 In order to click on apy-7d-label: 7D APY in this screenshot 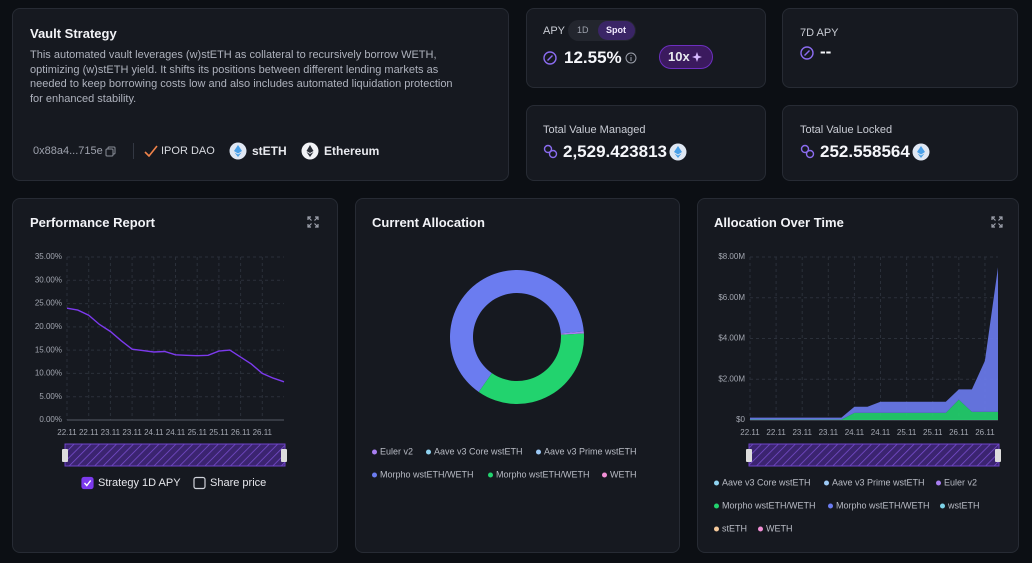, I will do `click(819, 33)`.